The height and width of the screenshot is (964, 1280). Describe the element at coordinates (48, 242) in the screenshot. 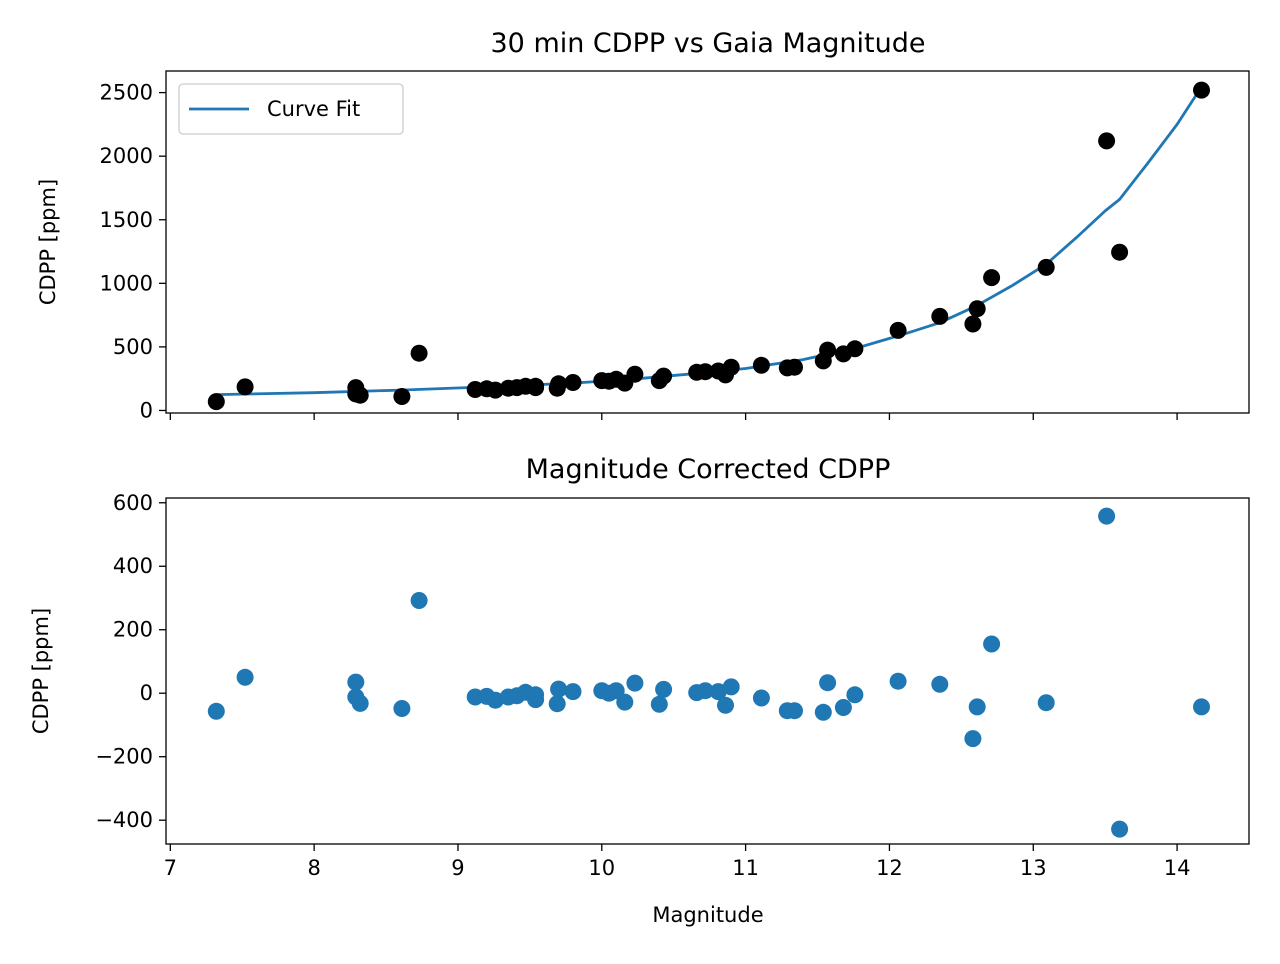

I see `top-y-axis-label: CDPP [ppm]` at that location.